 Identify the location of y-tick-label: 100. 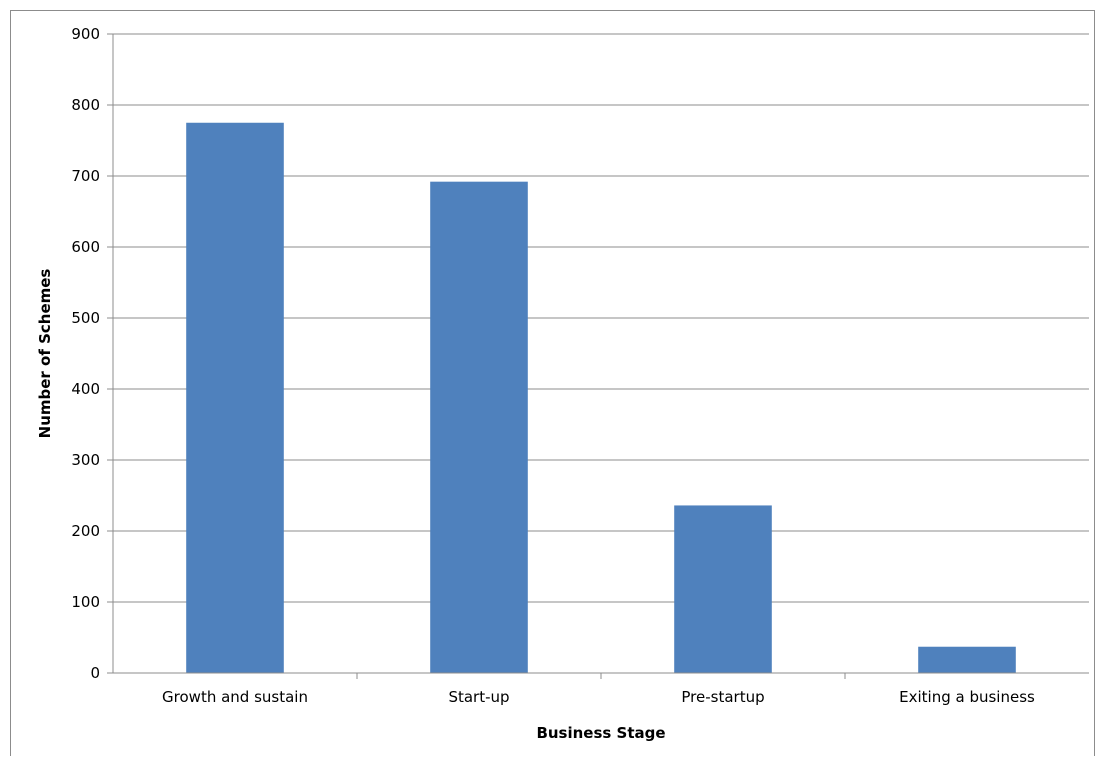
(85, 602).